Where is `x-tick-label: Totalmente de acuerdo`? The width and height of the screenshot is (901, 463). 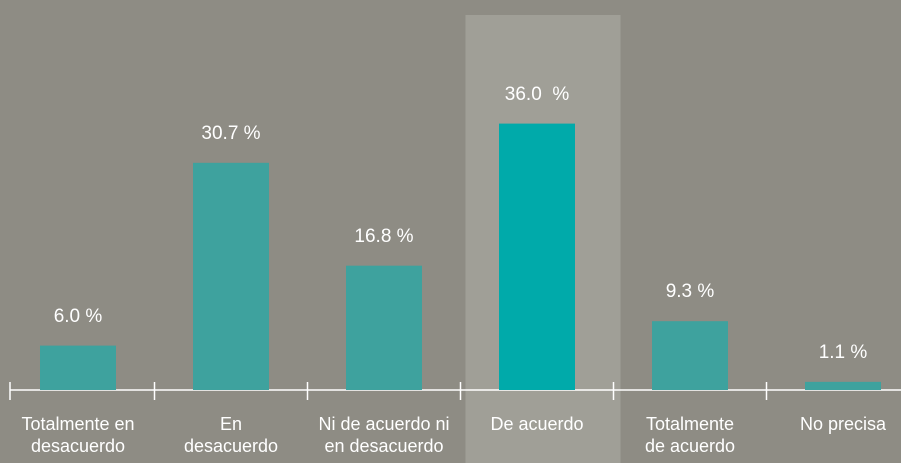
x-tick-label: Totalmente de acuerdo is located at coordinates (690, 435).